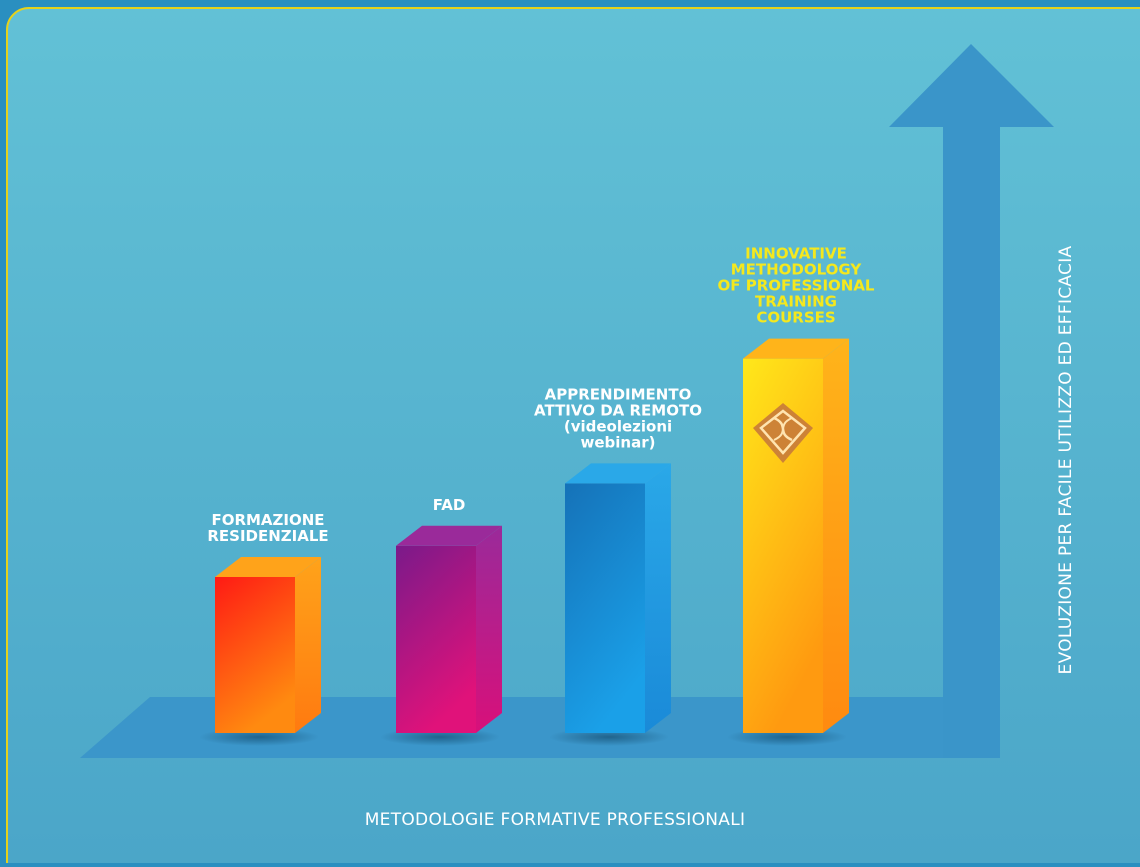 This screenshot has height=867, width=1140. What do you see at coordinates (618, 394) in the screenshot?
I see `category-label-line: APPRENDIMENTO` at bounding box center [618, 394].